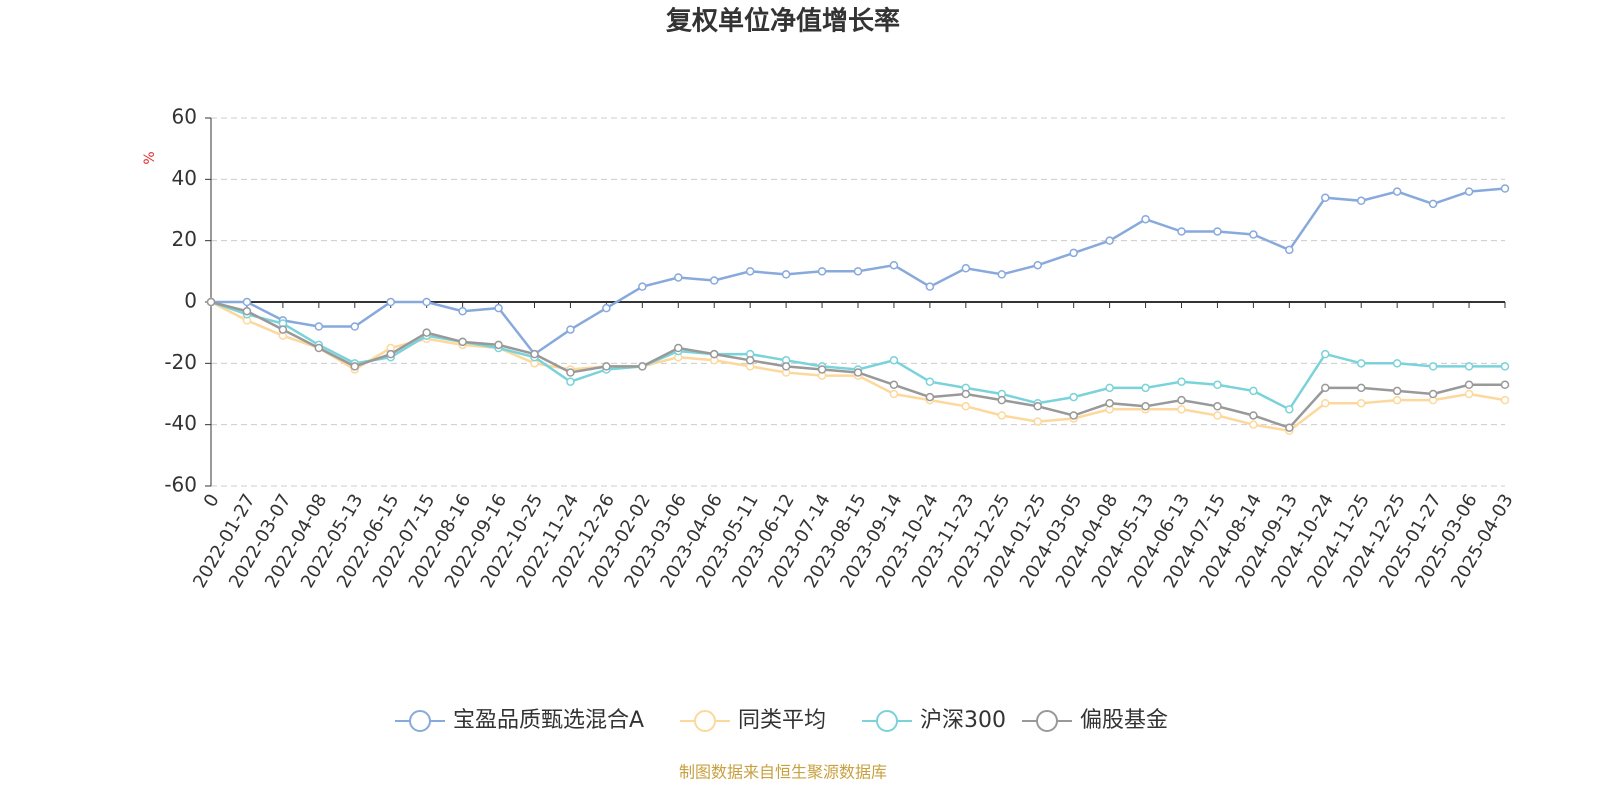  Describe the element at coordinates (783, 21) in the screenshot. I see `chart-title: 复权单位净值增长率` at that location.